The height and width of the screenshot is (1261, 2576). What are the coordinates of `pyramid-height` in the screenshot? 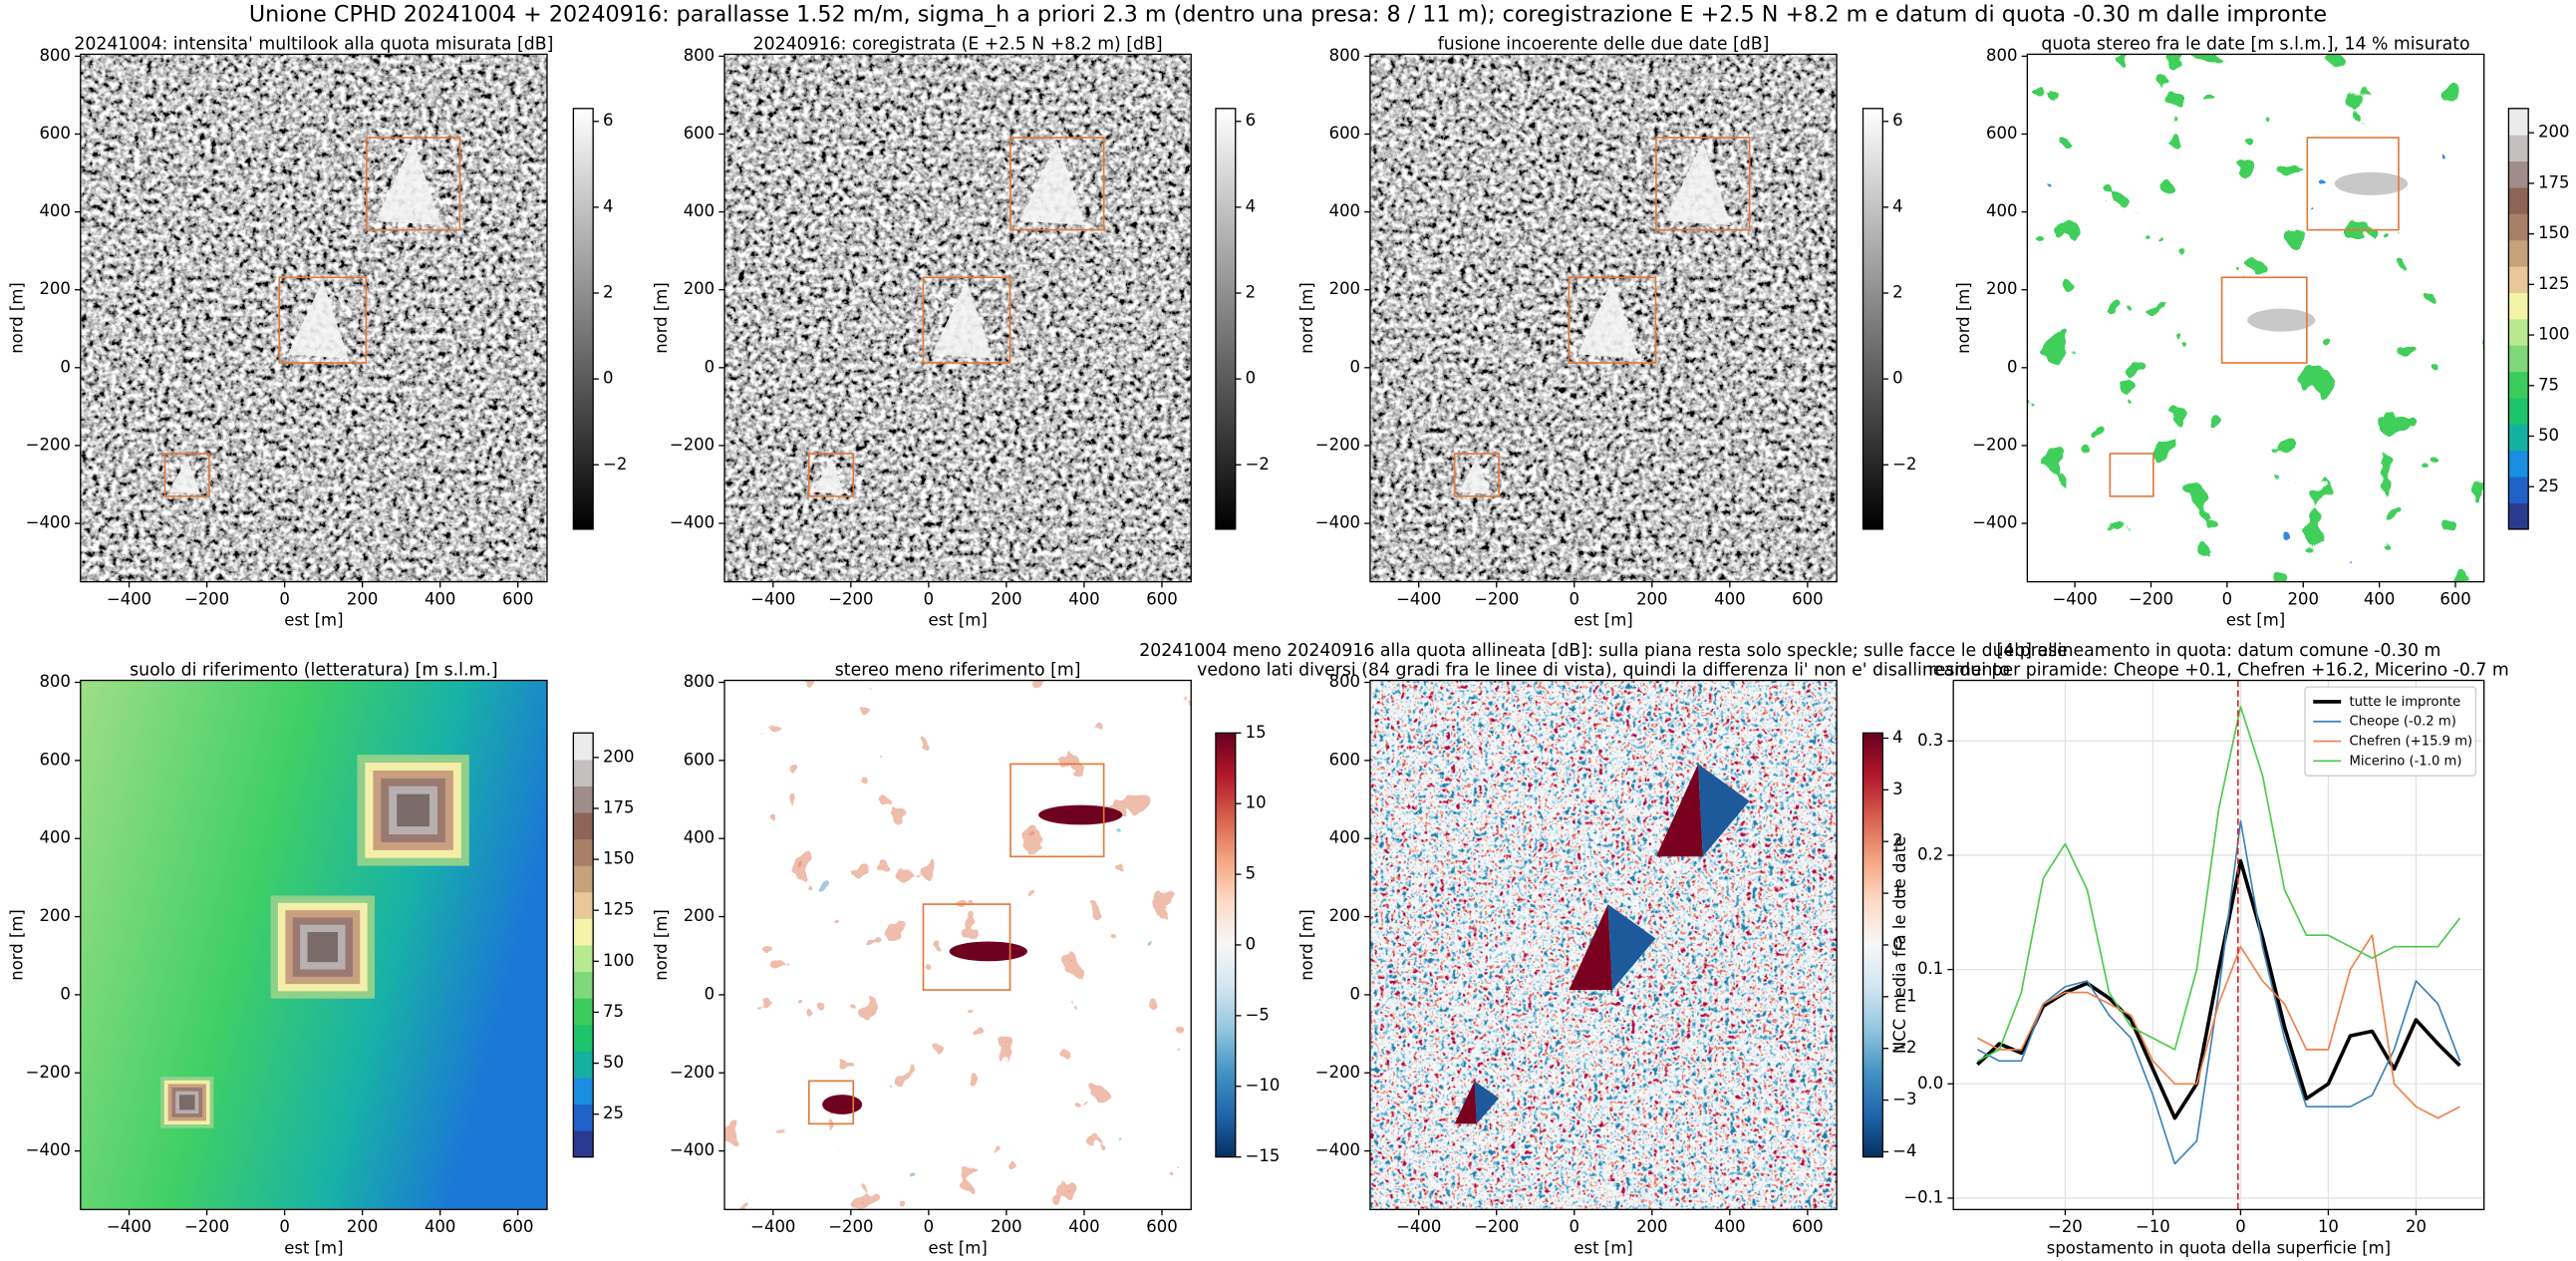 It's located at (2371, 183).